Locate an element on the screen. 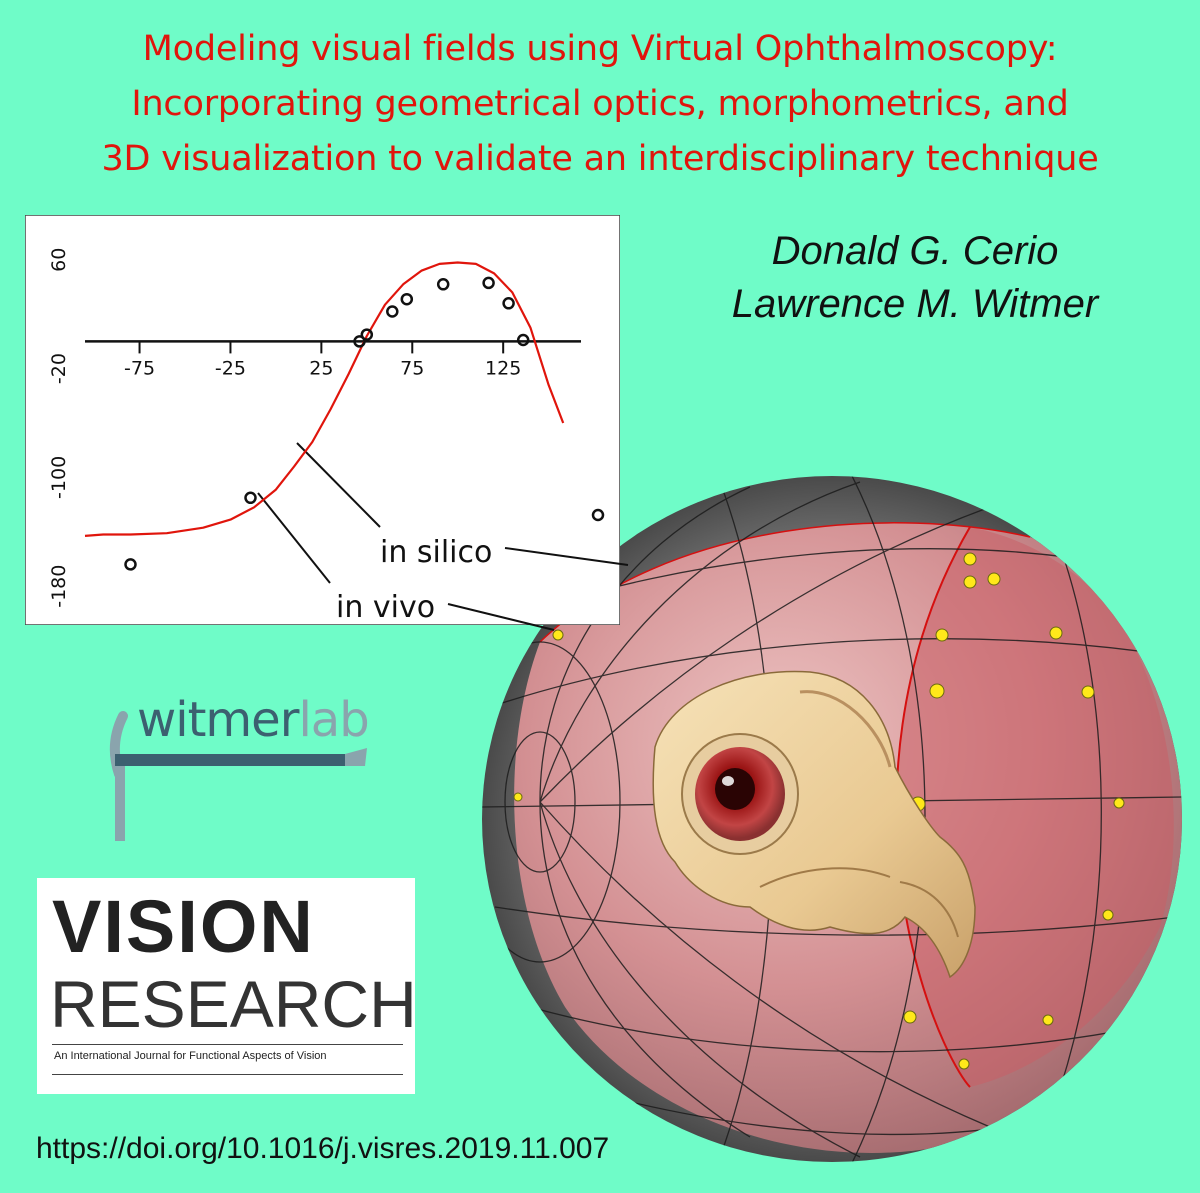 This screenshot has height=1193, width=1200. binocular-region is located at coordinates (1035, 807).